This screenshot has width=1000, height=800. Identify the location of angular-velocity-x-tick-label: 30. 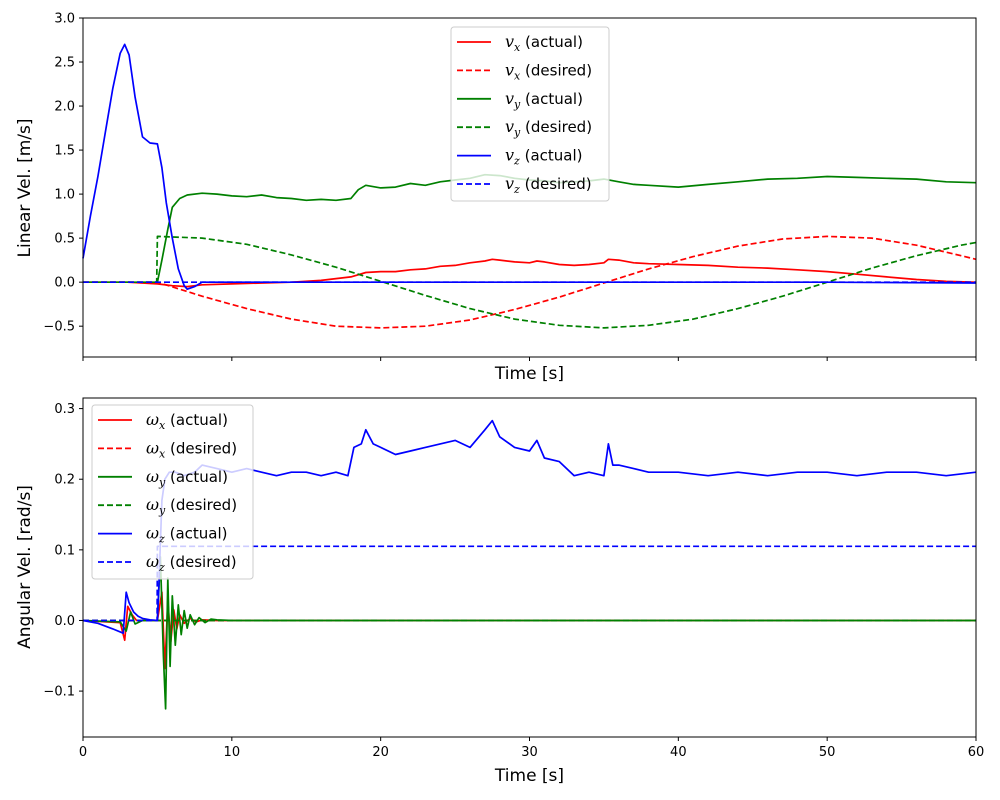
(529, 752).